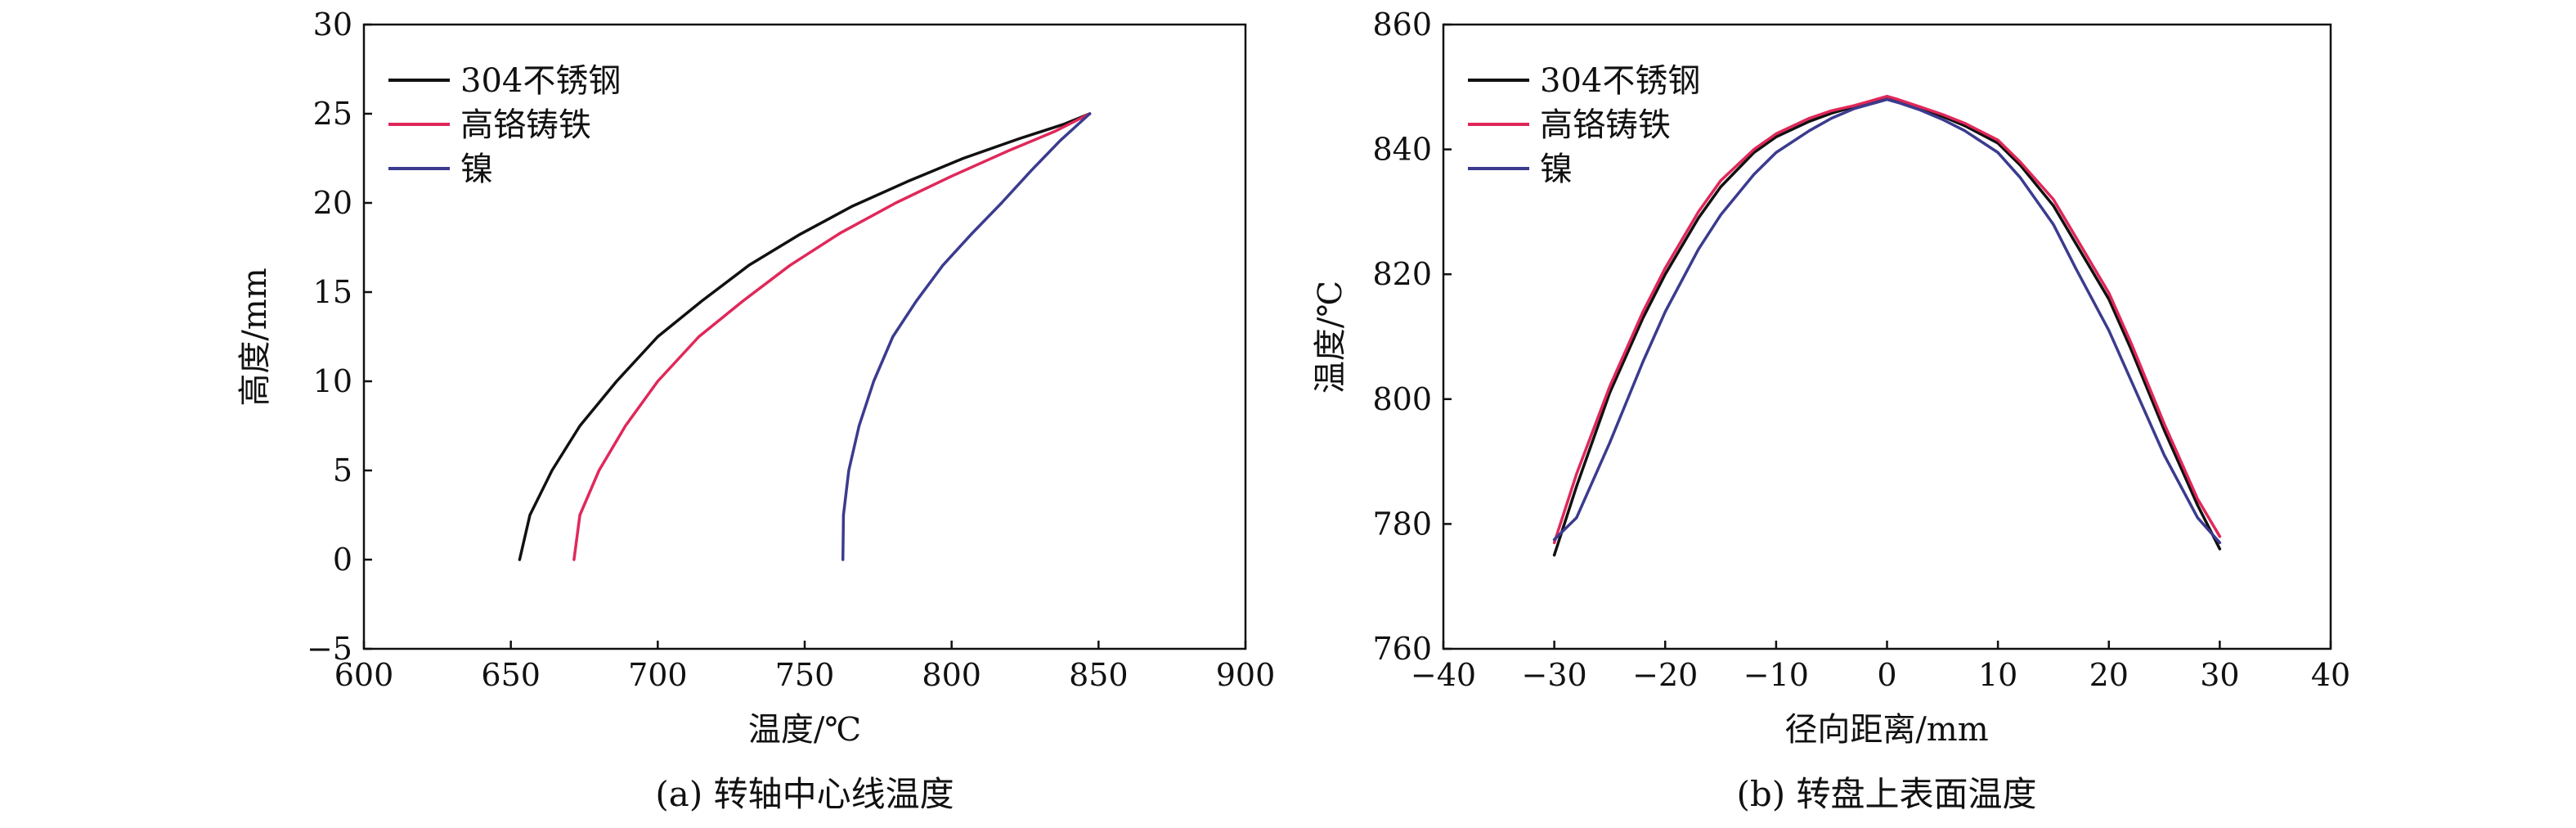 The width and height of the screenshot is (2576, 828). What do you see at coordinates (1331, 338) in the screenshot?
I see `y-axis-label-b: 温度/℃` at bounding box center [1331, 338].